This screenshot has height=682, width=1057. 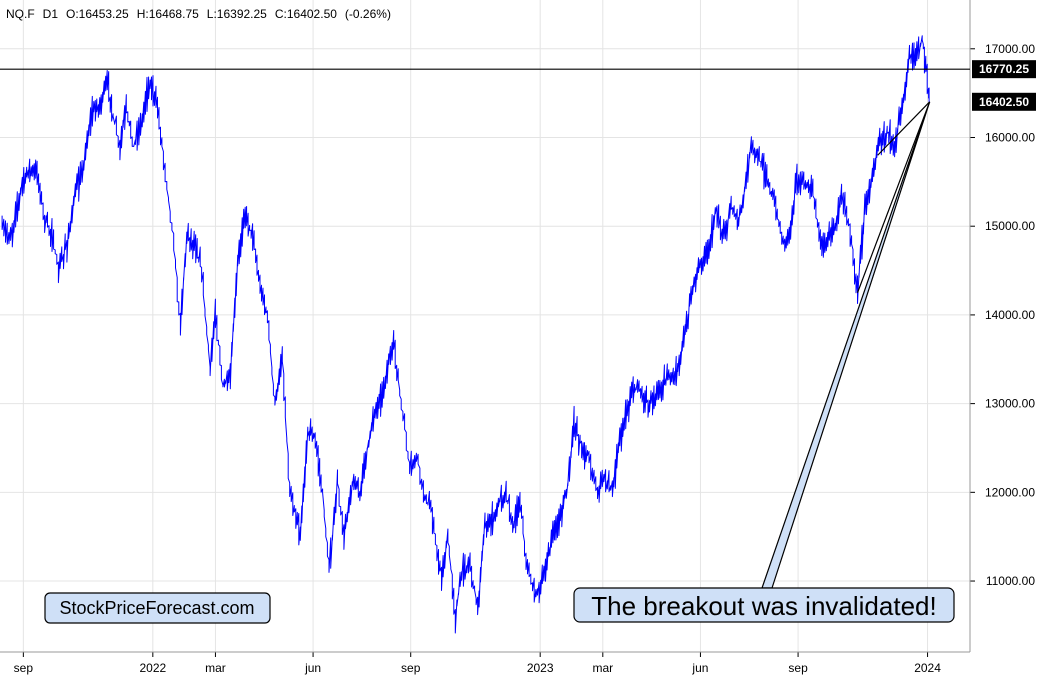 What do you see at coordinates (1010, 226) in the screenshot?
I see `y-tick-label: 15000.00` at bounding box center [1010, 226].